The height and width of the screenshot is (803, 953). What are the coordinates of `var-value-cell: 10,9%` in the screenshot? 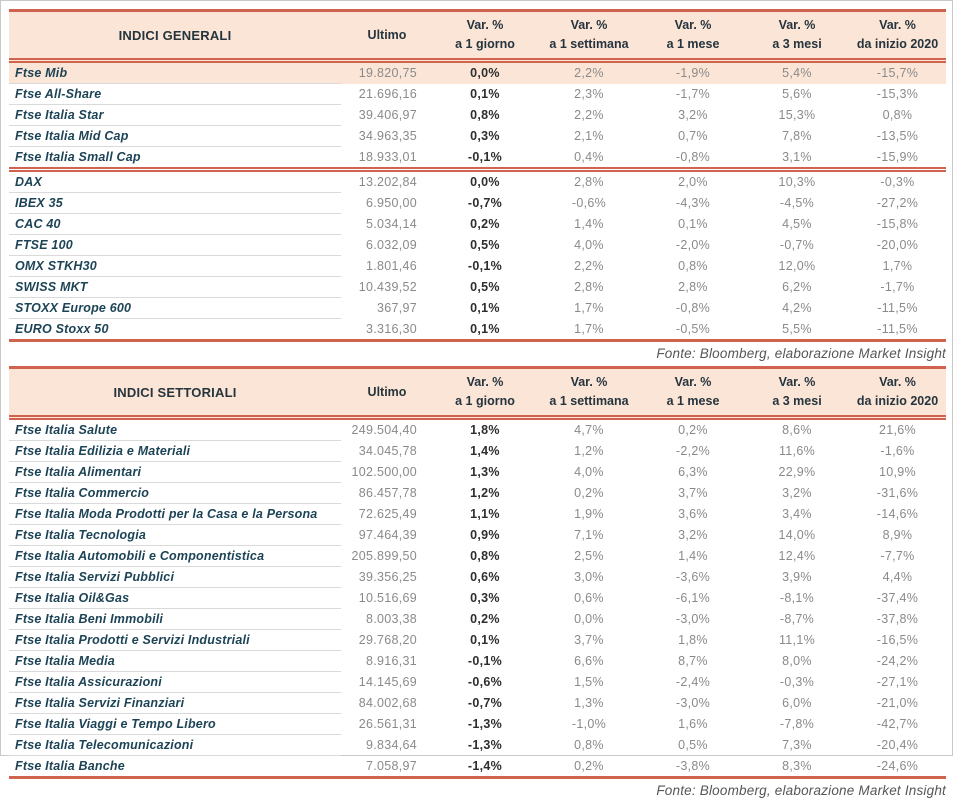 It's located at (897, 472).